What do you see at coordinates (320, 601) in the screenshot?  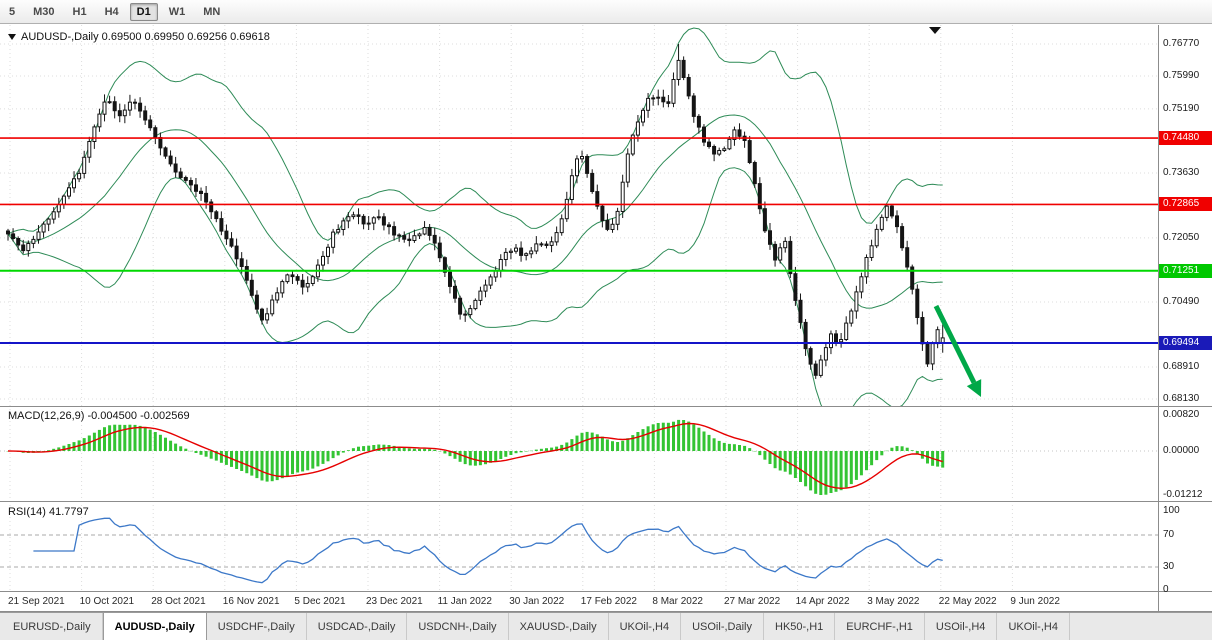 I see `date-axis-label: 5 Dec 2021` at bounding box center [320, 601].